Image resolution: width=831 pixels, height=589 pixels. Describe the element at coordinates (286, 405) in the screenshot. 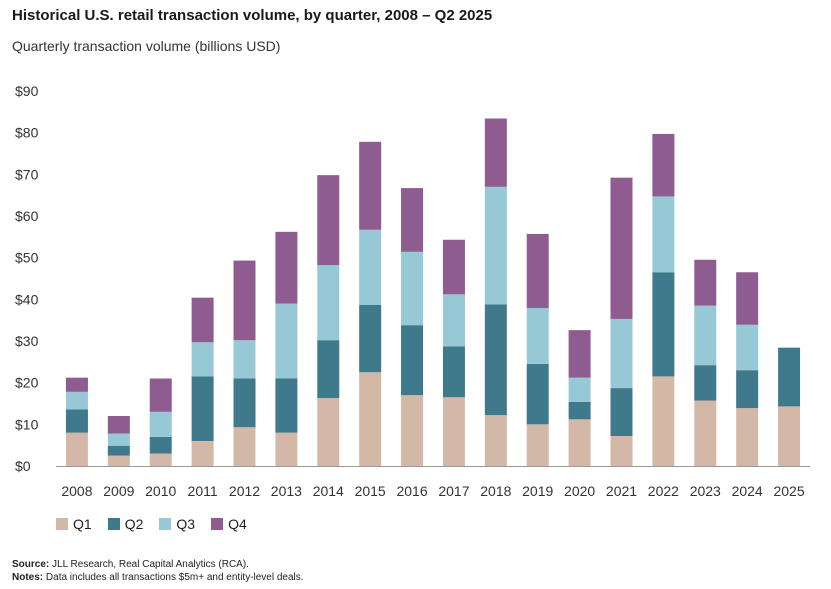

I see `bar-q2-2013` at that location.